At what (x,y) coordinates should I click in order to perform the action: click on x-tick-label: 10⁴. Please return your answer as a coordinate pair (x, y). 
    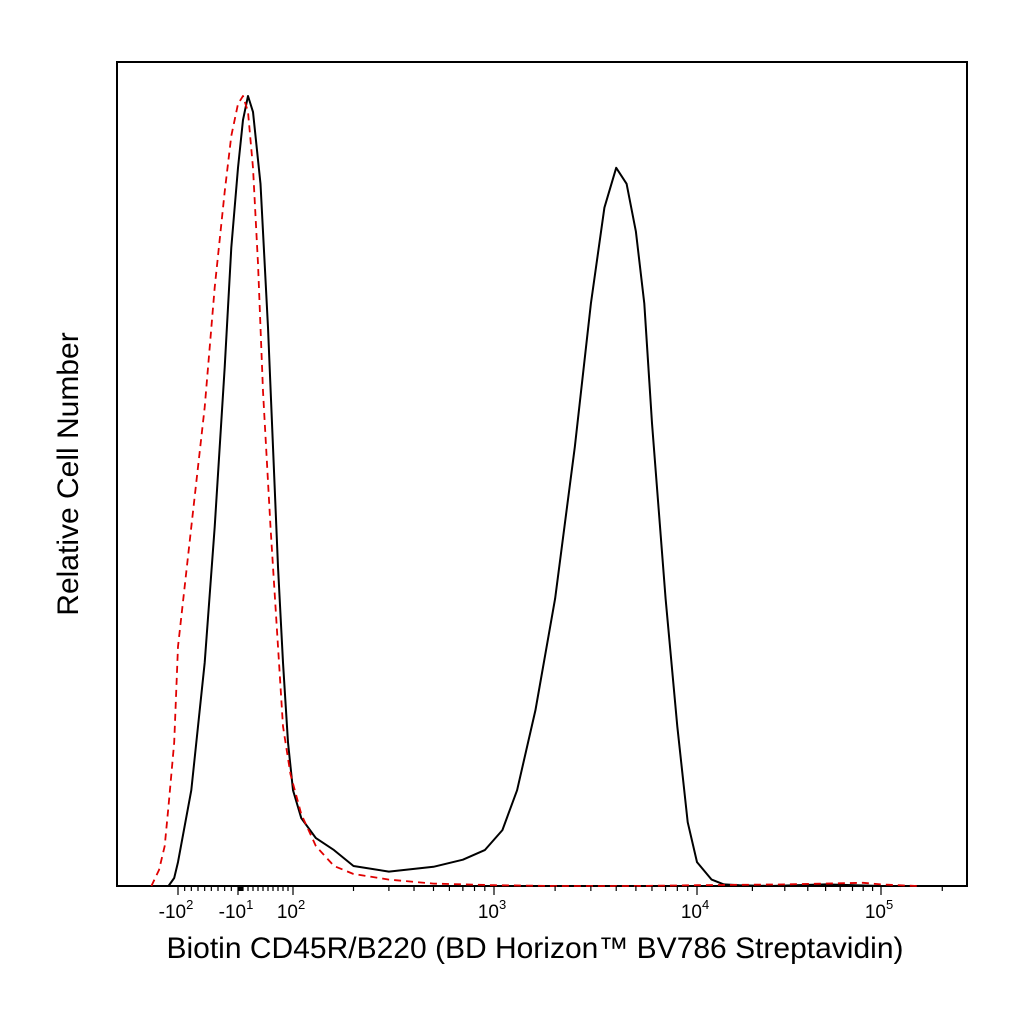
    Looking at the image, I should click on (695, 910).